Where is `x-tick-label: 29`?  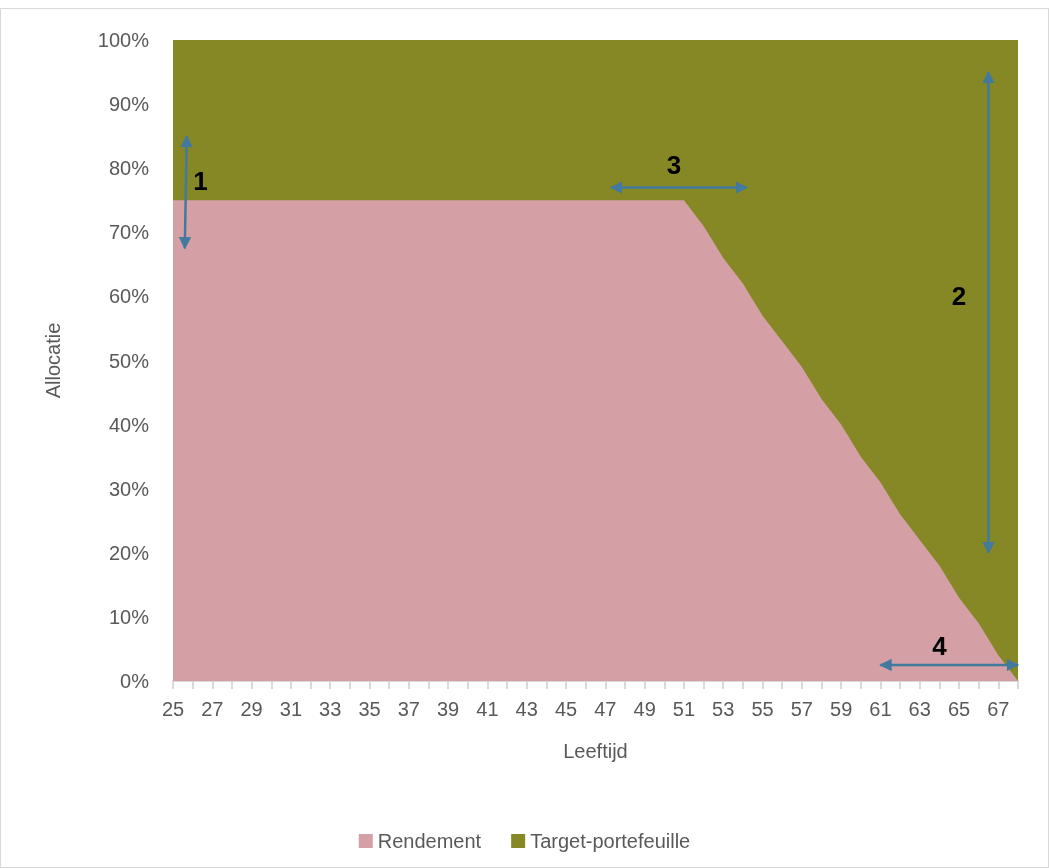 x-tick-label: 29 is located at coordinates (251, 709).